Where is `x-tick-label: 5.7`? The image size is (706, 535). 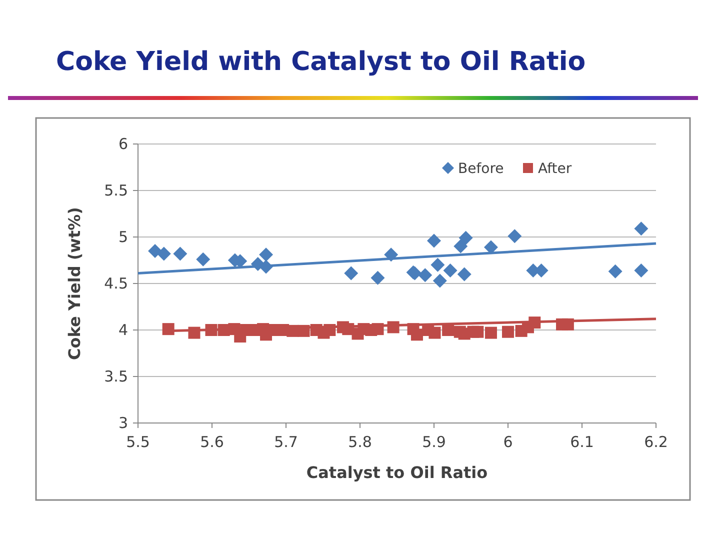
x-tick-label: 5.7 is located at coordinates (286, 442).